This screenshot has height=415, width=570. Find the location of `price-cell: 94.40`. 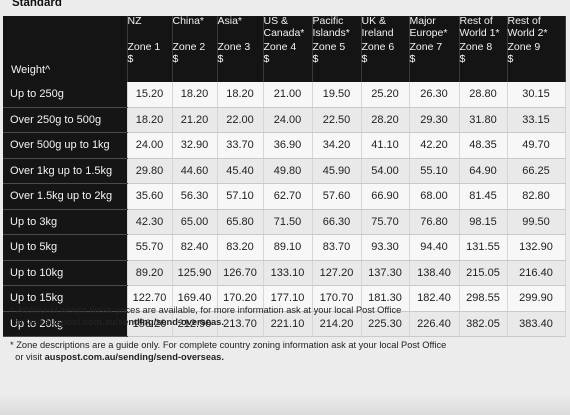

price-cell: 94.40 is located at coordinates (434, 247).